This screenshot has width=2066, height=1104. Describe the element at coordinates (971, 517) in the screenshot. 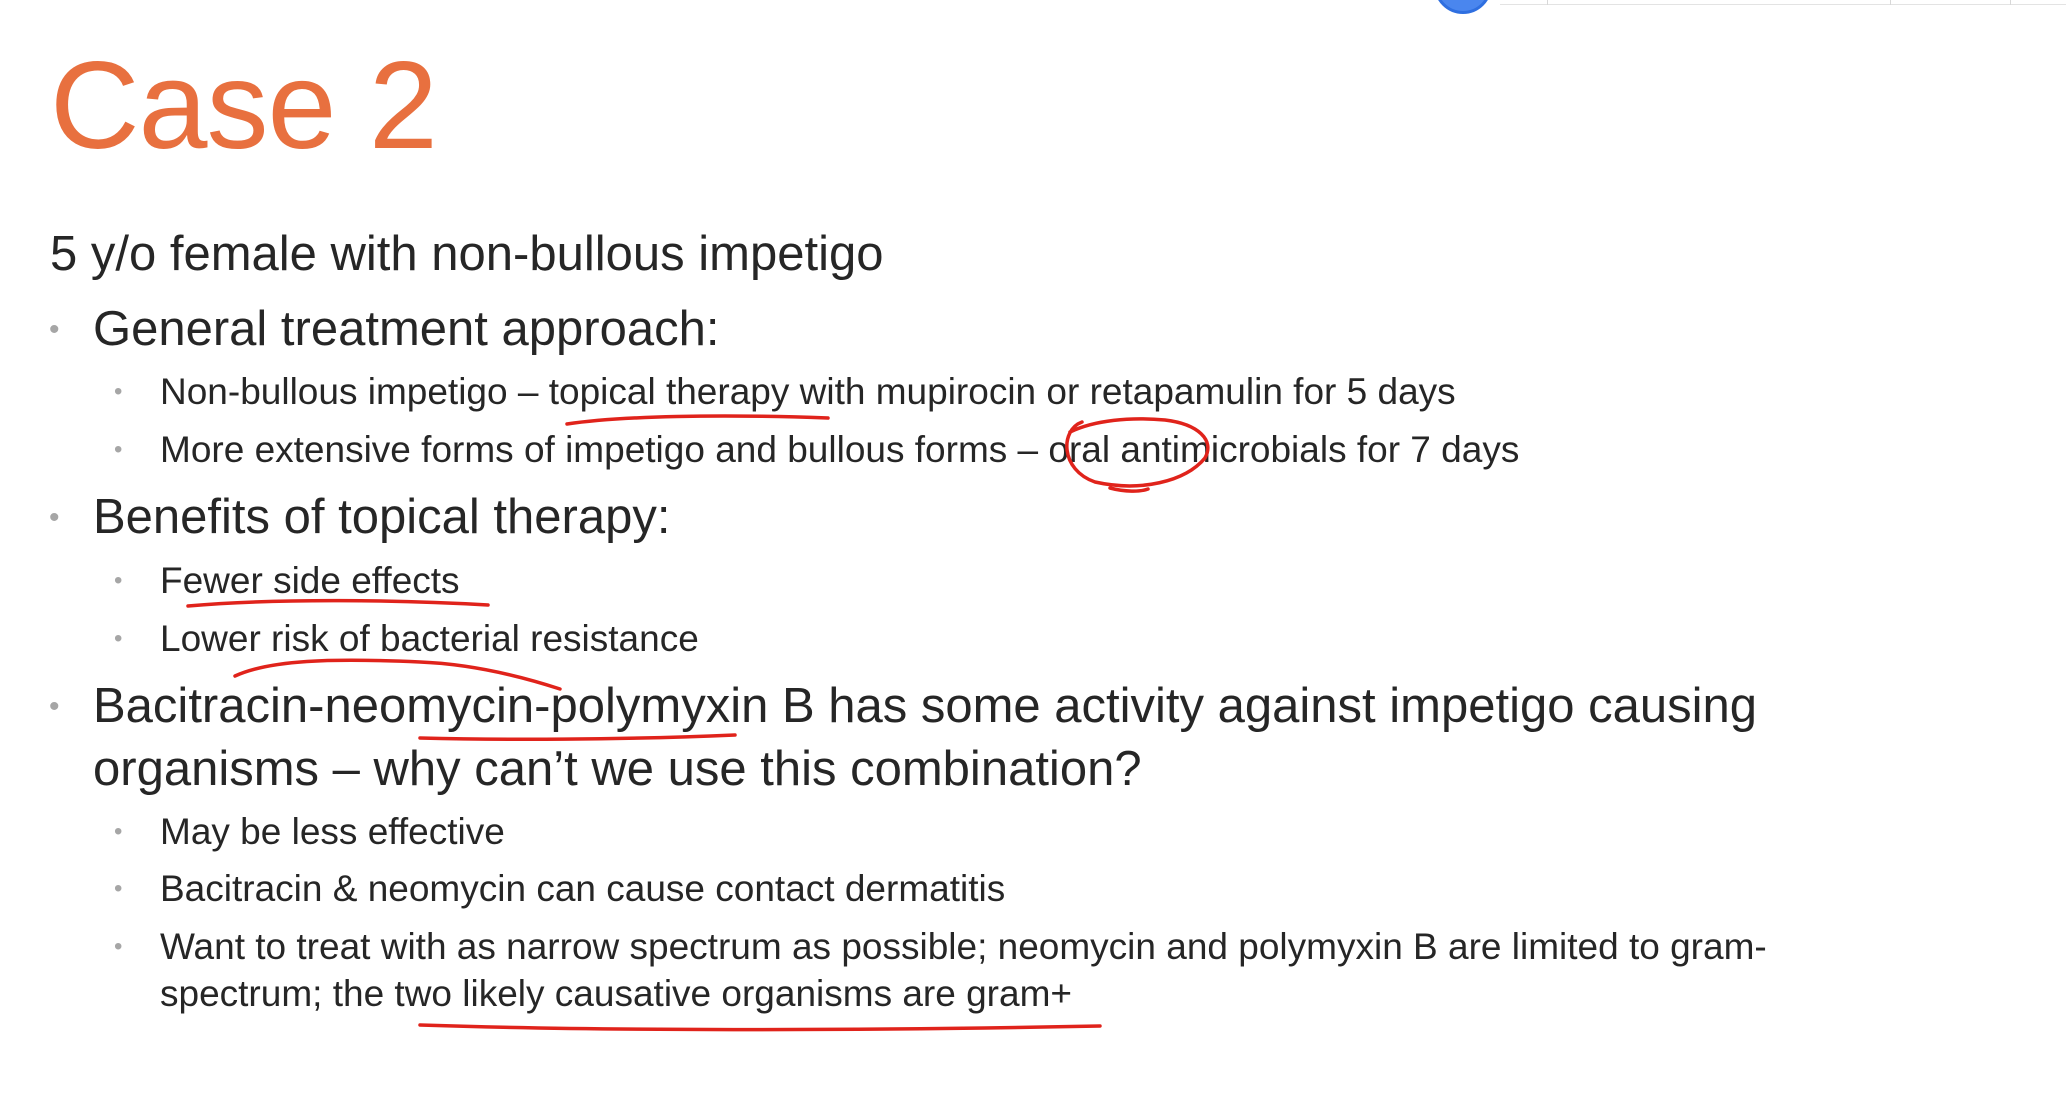

I see `section-heading-benefits: • Benefits of topical therapy:` at that location.